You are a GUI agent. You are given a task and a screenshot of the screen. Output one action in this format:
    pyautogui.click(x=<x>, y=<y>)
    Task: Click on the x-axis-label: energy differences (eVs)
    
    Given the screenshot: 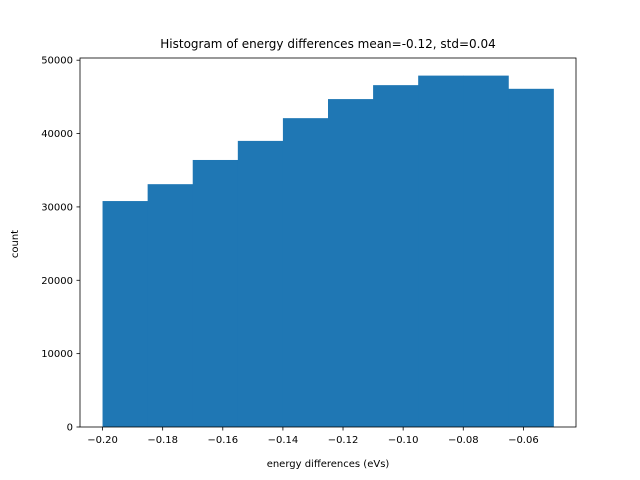 What is the action you would take?
    pyautogui.click(x=328, y=464)
    